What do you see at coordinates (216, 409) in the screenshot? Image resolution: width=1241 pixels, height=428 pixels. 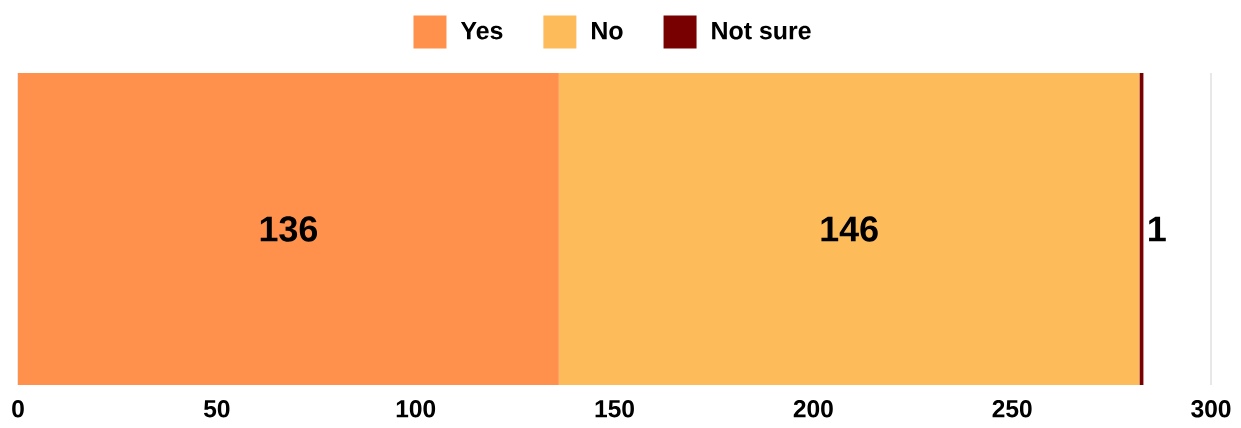 I see `x-tick-label: 50` at bounding box center [216, 409].